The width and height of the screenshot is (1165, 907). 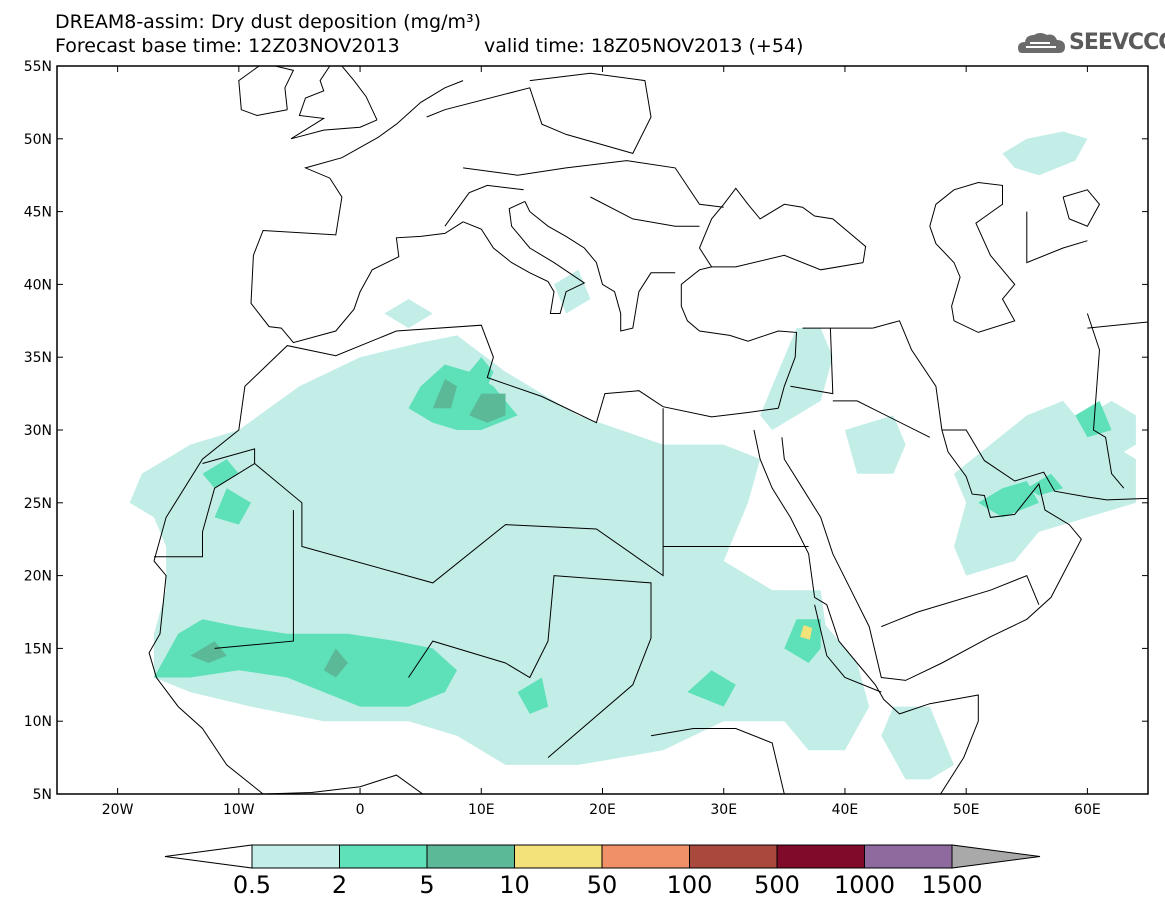 What do you see at coordinates (426, 885) in the screenshot?
I see `colorbar-label: 5` at bounding box center [426, 885].